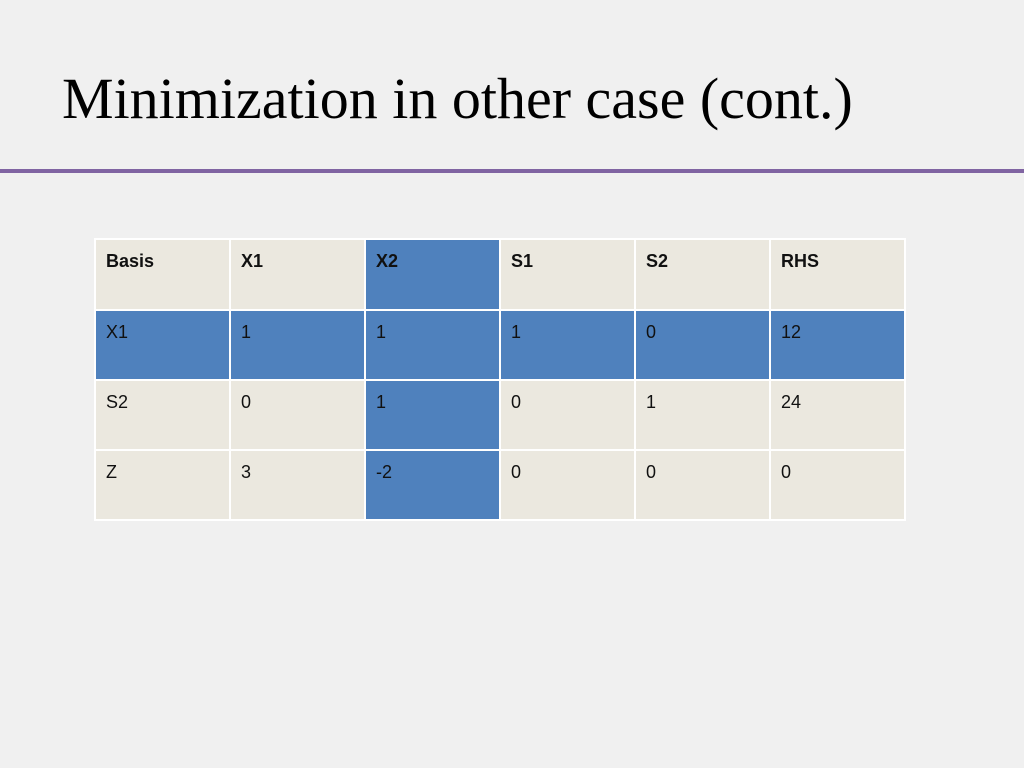  What do you see at coordinates (837, 274) in the screenshot?
I see `header-cell-rhs: RHS` at bounding box center [837, 274].